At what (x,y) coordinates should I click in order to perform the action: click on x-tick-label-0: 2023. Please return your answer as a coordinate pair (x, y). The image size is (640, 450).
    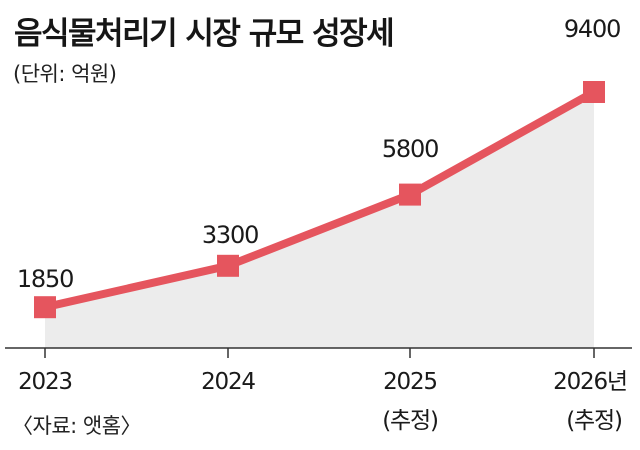
    Looking at the image, I should click on (45, 382).